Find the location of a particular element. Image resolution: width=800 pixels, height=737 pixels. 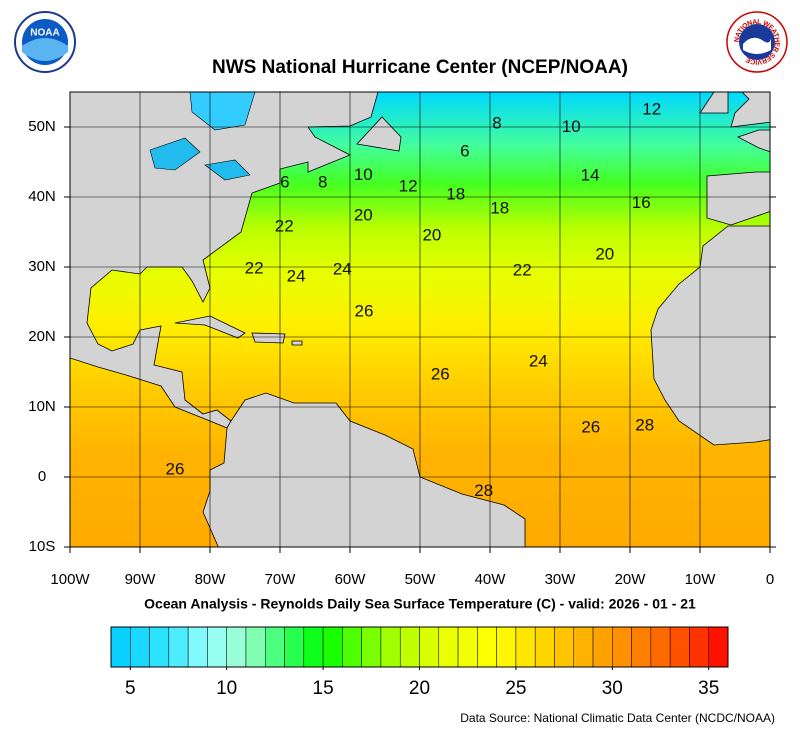

contour-label: 6 is located at coordinates (284, 181).